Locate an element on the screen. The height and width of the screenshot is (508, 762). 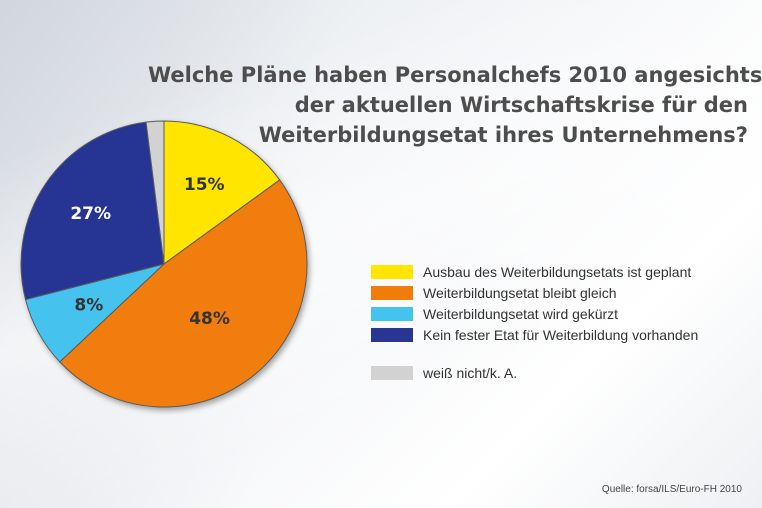
legend-swatch-weiss-nicht is located at coordinates (392, 372).